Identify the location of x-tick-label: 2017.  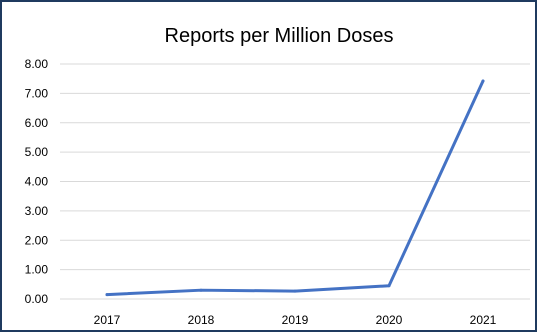
(107, 320).